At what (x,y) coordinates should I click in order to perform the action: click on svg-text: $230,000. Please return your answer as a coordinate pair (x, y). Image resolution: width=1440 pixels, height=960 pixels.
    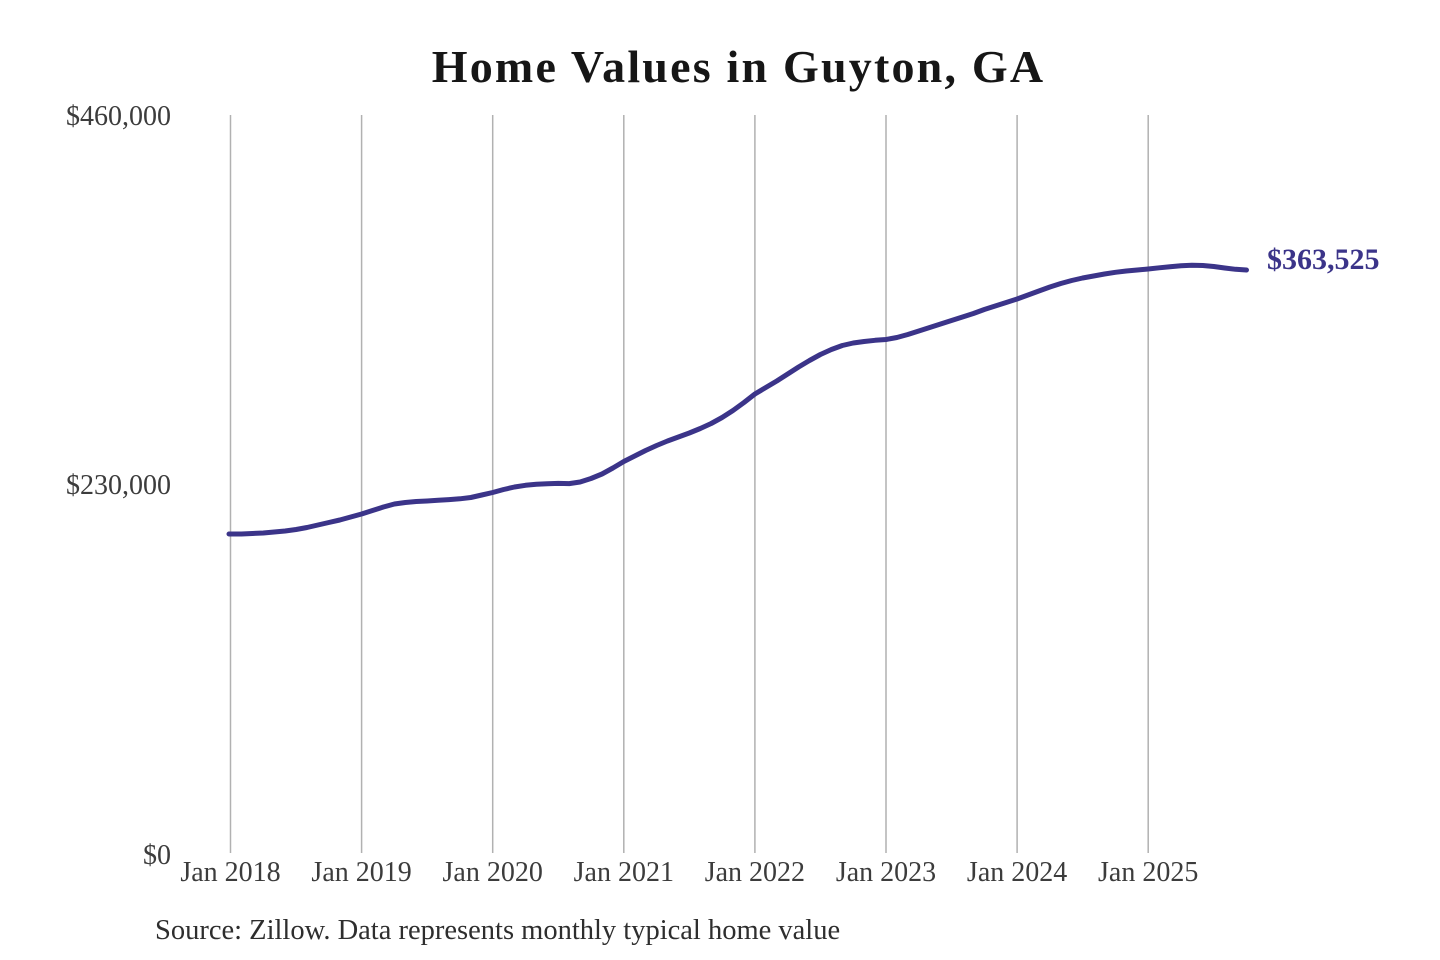
    Looking at the image, I should click on (118, 485).